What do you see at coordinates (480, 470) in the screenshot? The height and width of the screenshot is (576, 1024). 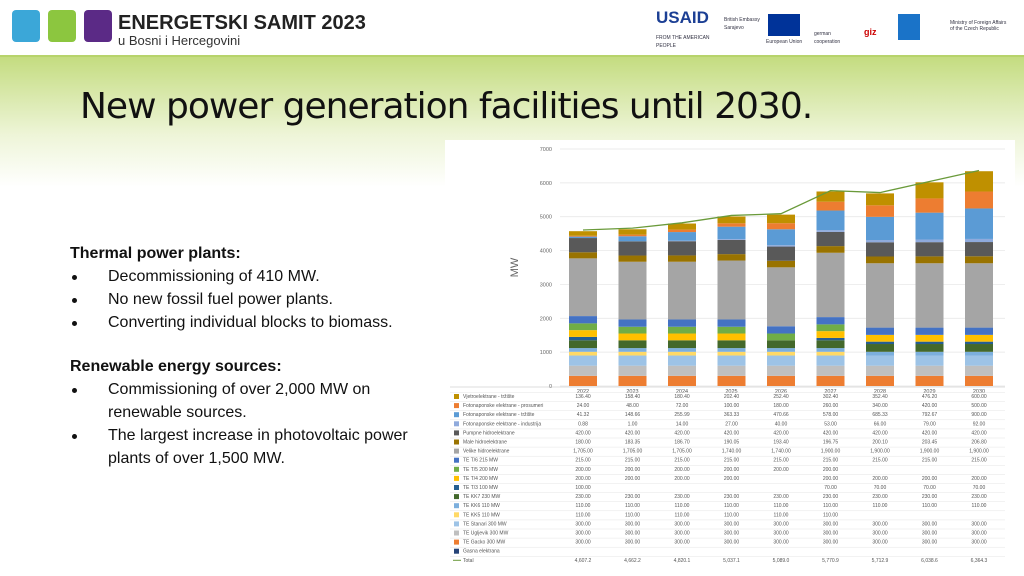 I see `legend-label: TE T/5 200 MW` at bounding box center [480, 470].